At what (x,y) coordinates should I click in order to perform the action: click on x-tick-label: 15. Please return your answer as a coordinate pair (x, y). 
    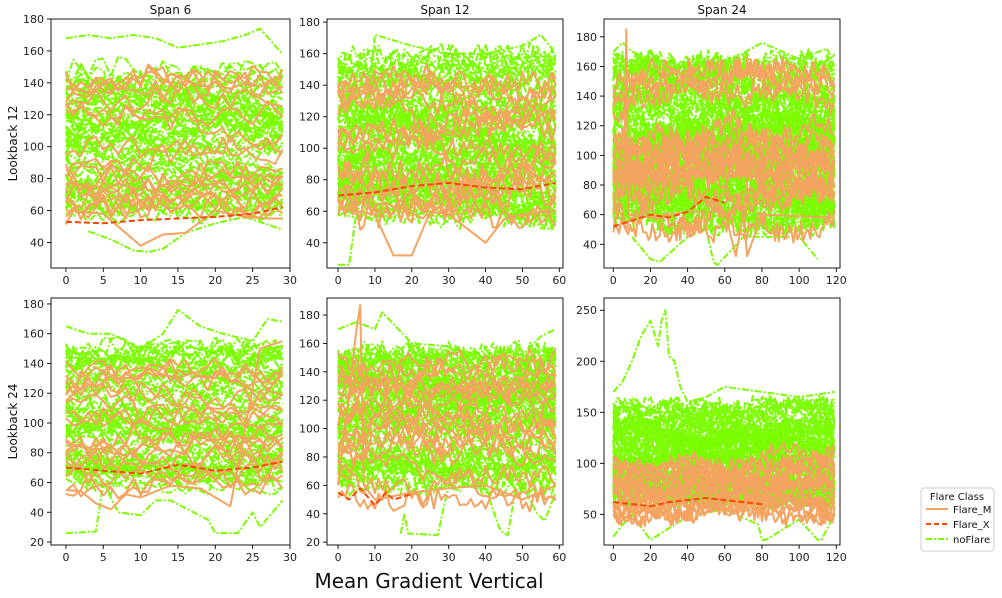
    Looking at the image, I should click on (178, 557).